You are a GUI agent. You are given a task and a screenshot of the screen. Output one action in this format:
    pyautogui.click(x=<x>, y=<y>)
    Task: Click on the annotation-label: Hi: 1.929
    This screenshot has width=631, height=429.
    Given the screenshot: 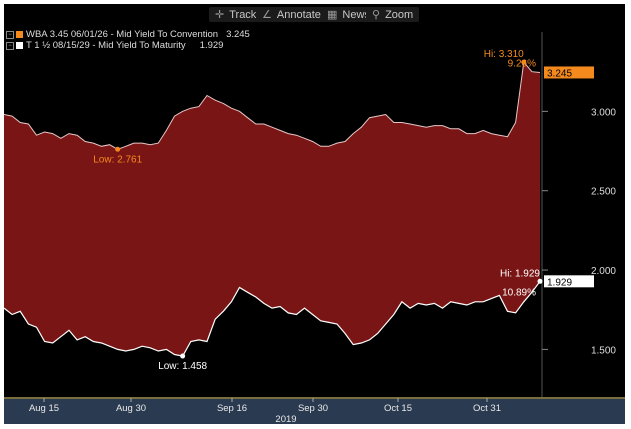 What is the action you would take?
    pyautogui.click(x=520, y=273)
    